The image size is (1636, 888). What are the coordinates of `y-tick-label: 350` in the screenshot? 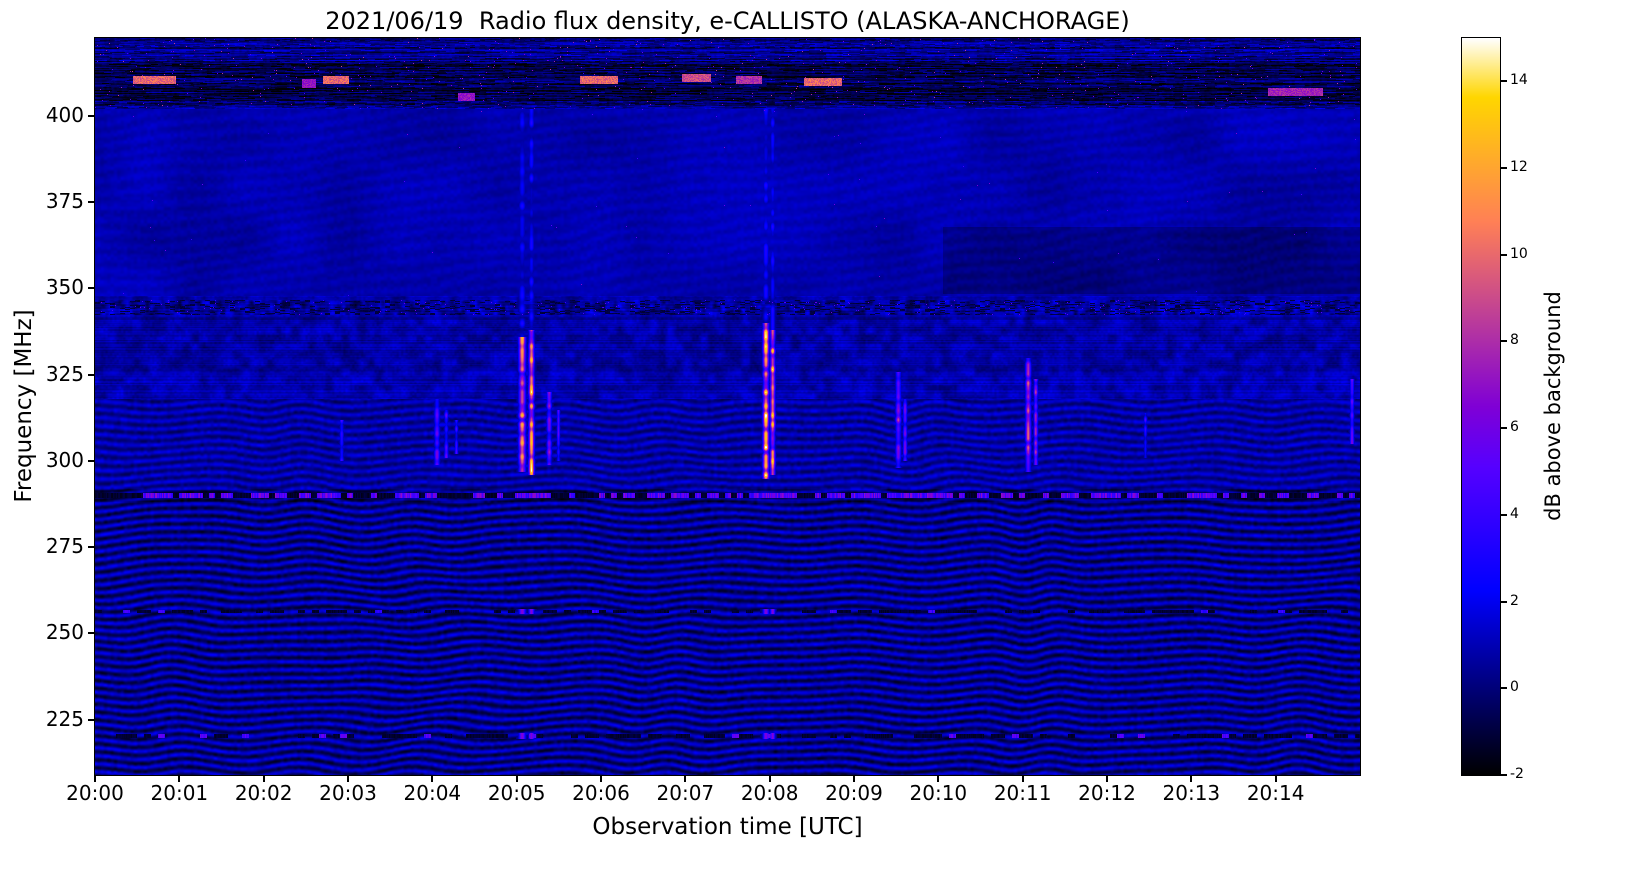 It's located at (64, 287).